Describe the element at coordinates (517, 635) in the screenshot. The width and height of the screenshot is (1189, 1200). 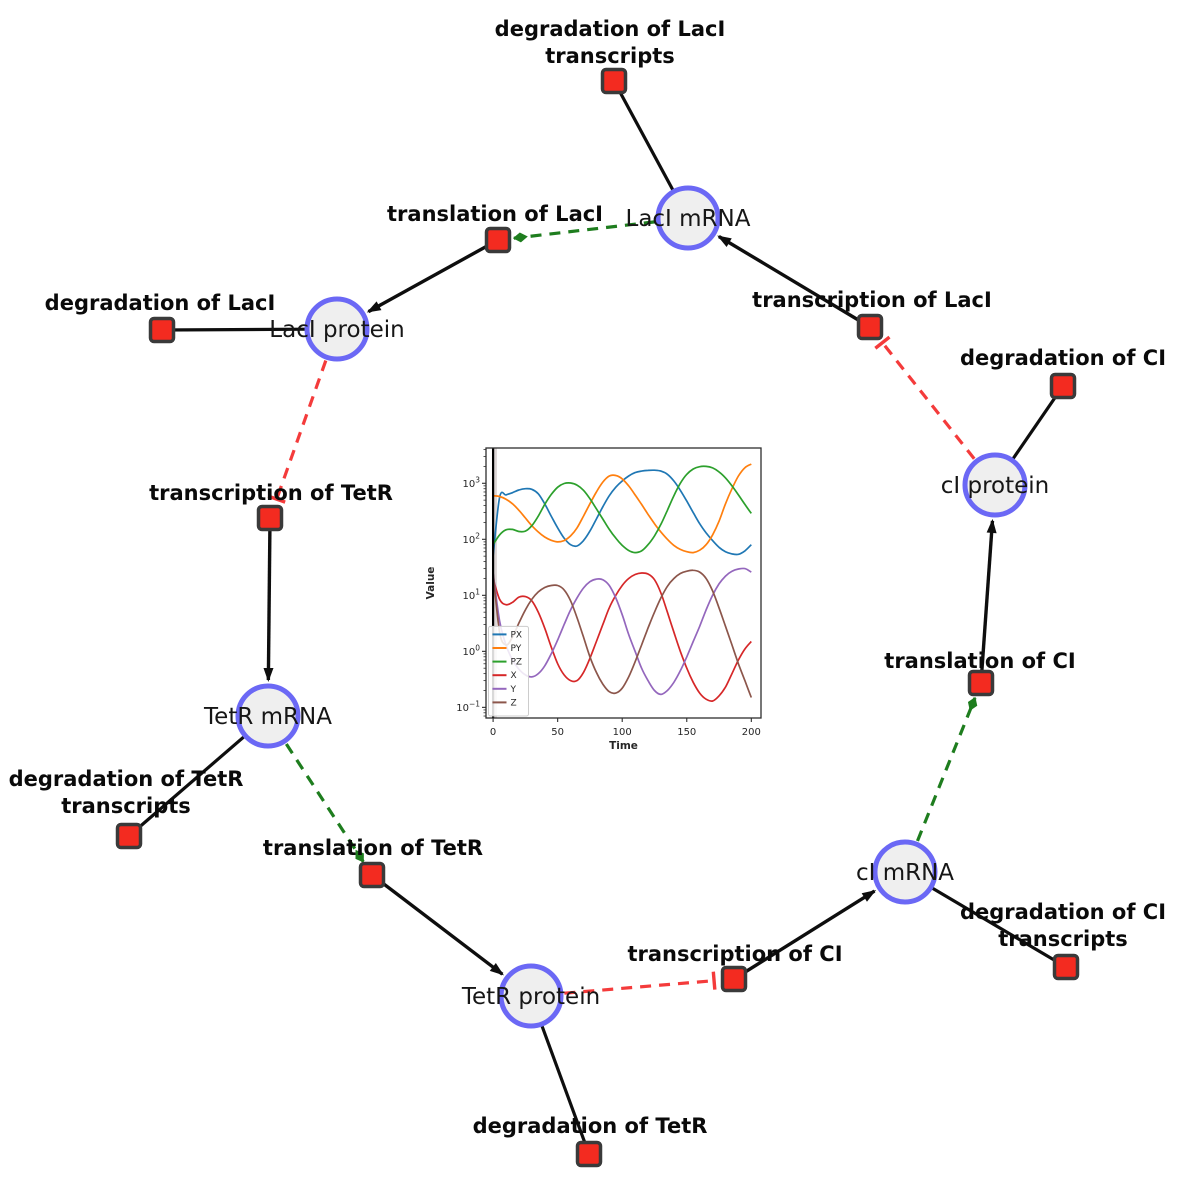
I see `legend-entry-PX: PX` at that location.